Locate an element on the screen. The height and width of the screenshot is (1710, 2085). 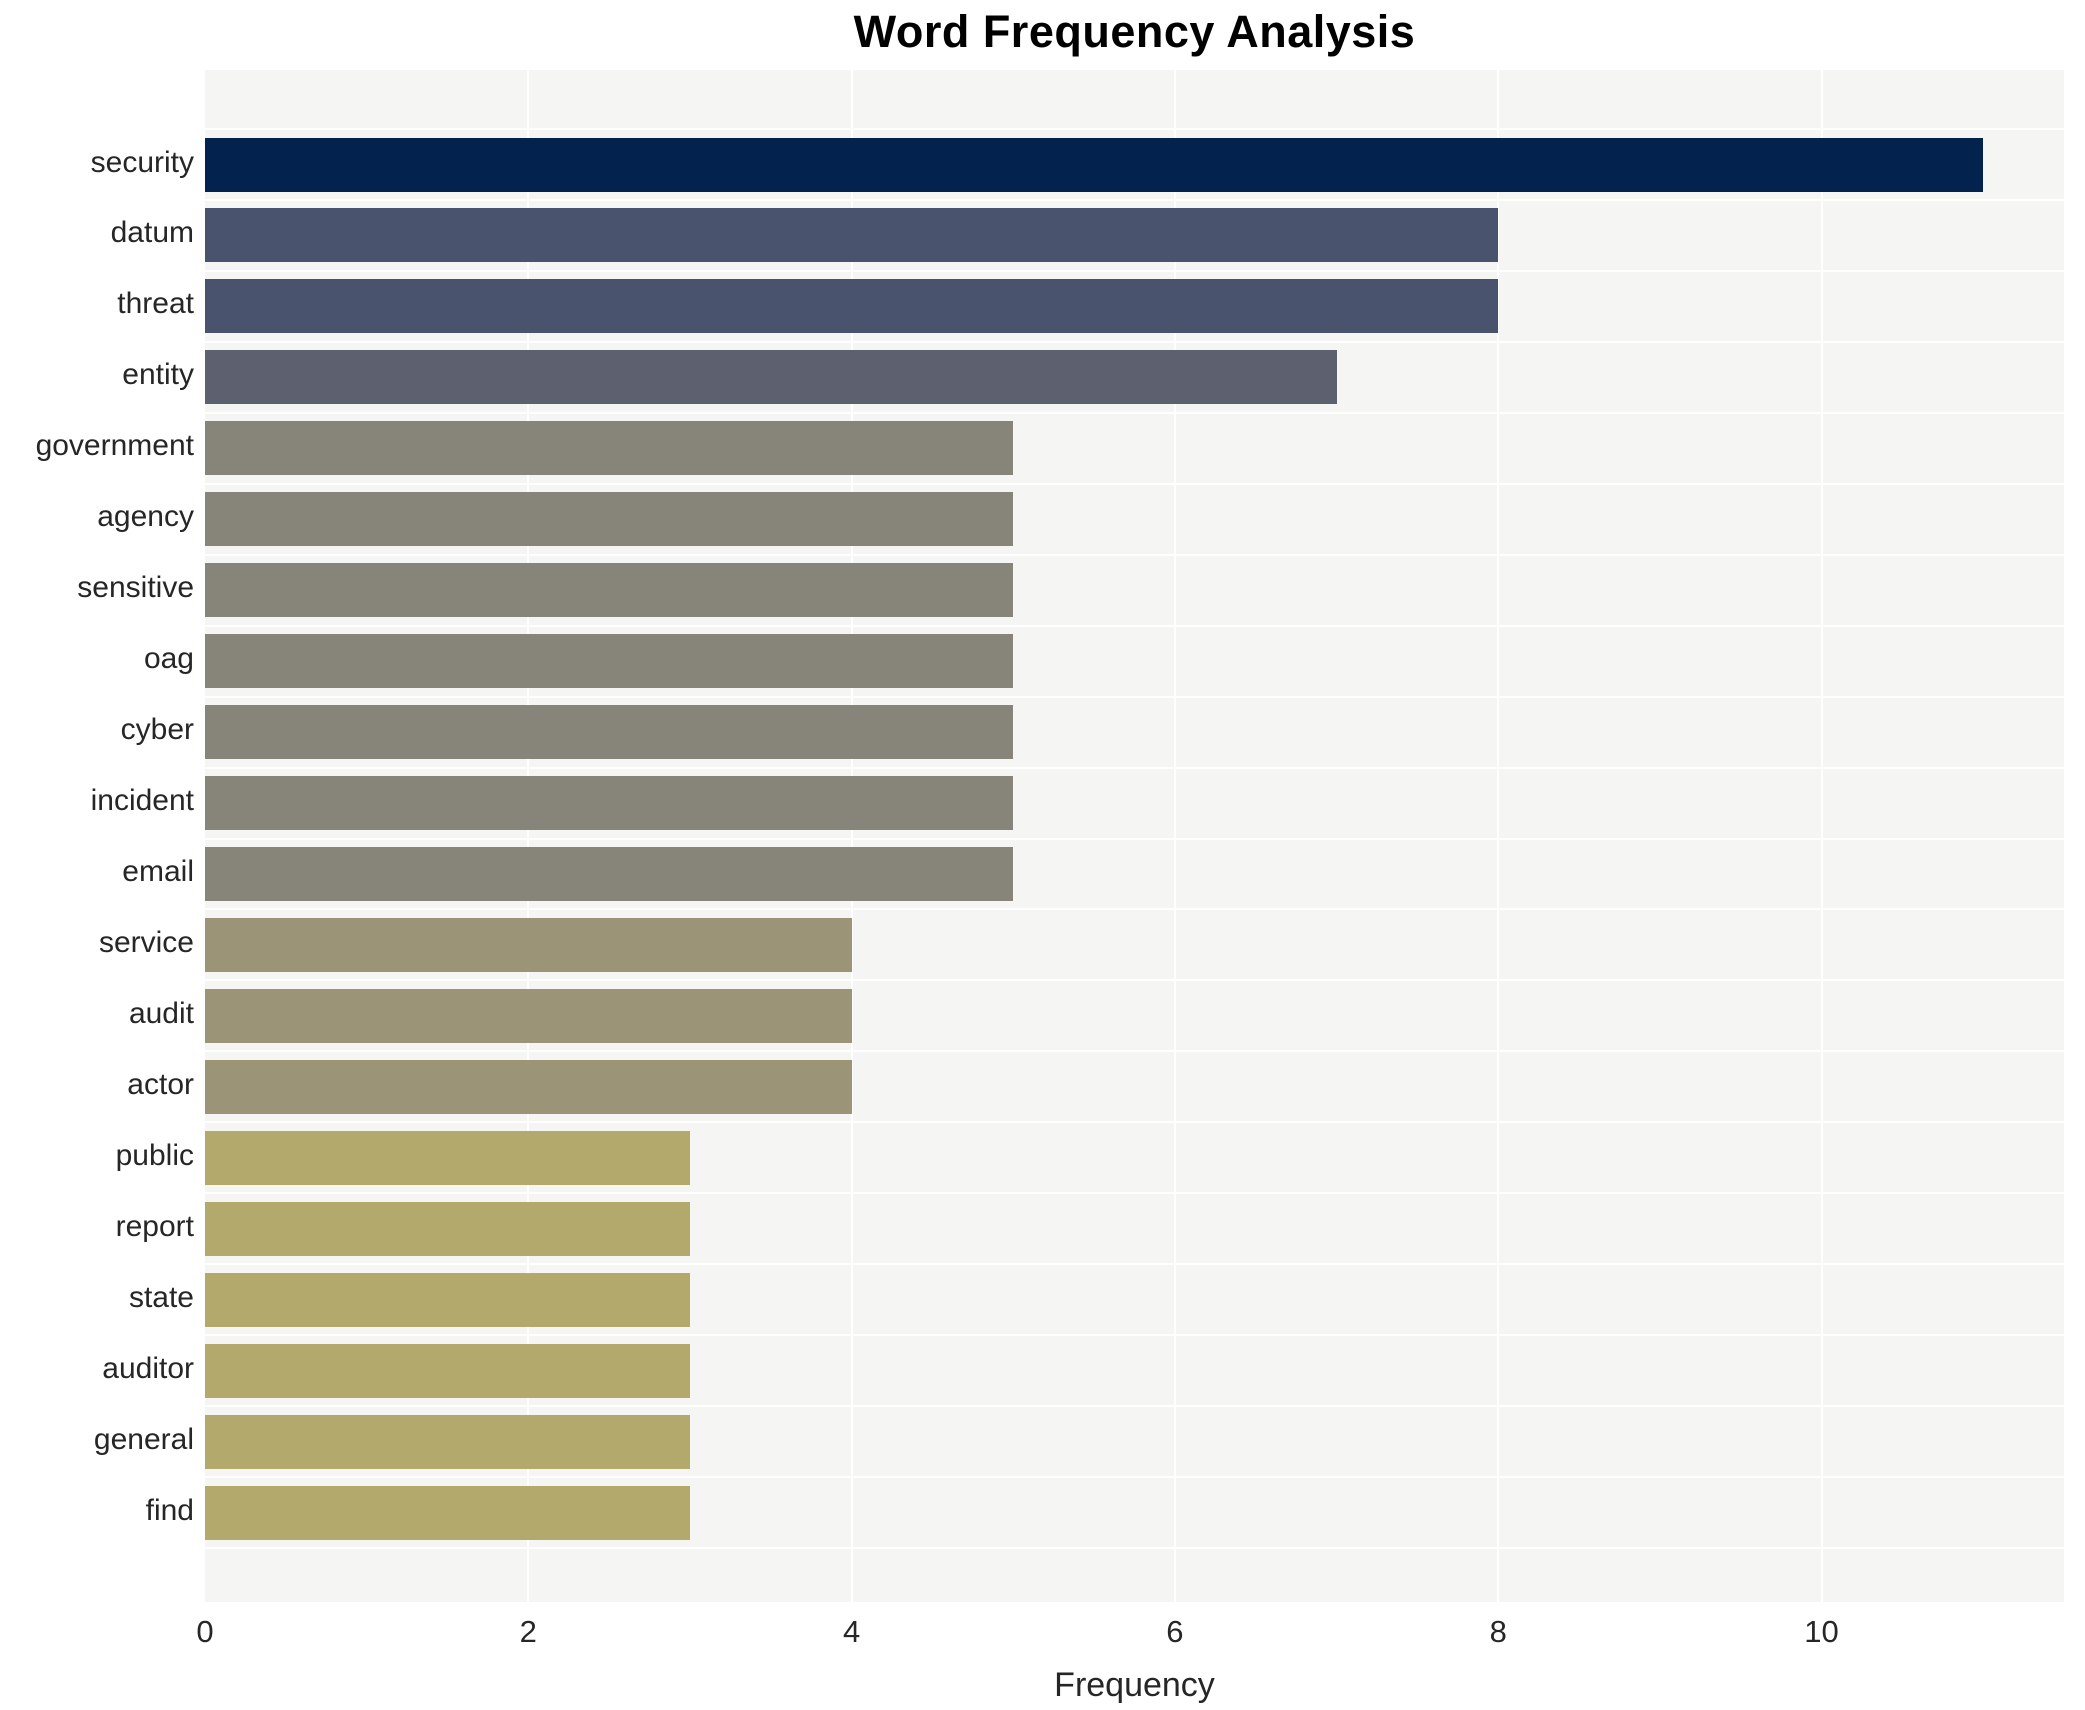
y-tick-label-auditor: auditor is located at coordinates (148, 1368).